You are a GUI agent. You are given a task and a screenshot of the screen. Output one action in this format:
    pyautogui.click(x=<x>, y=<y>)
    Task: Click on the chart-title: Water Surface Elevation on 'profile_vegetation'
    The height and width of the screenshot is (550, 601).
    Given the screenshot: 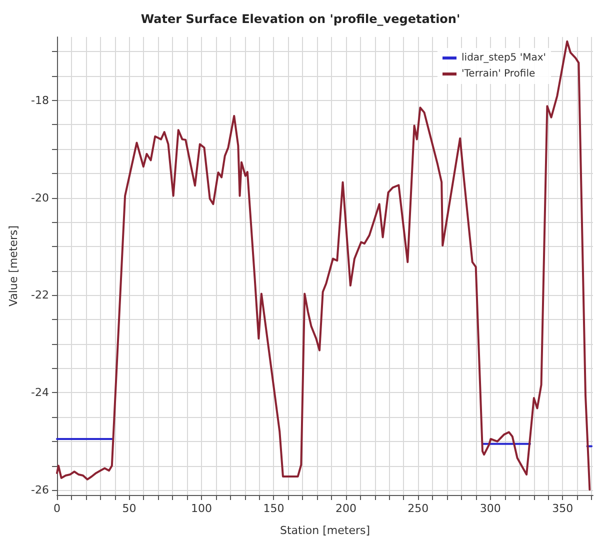 What is the action you would take?
    pyautogui.click(x=300, y=19)
    